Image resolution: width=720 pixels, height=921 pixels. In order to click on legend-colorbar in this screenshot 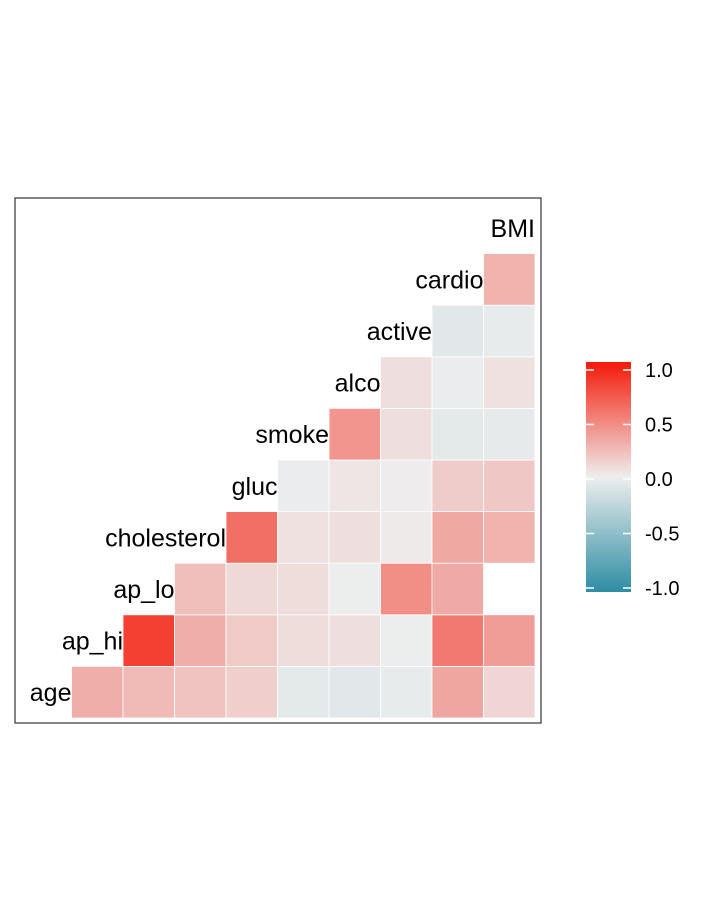, I will do `click(608, 477)`.